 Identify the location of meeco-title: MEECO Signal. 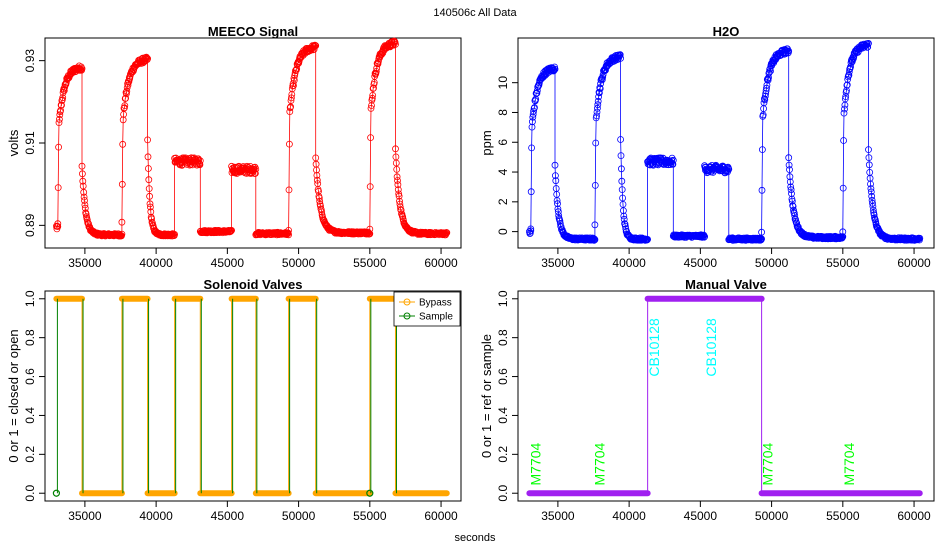
(253, 31).